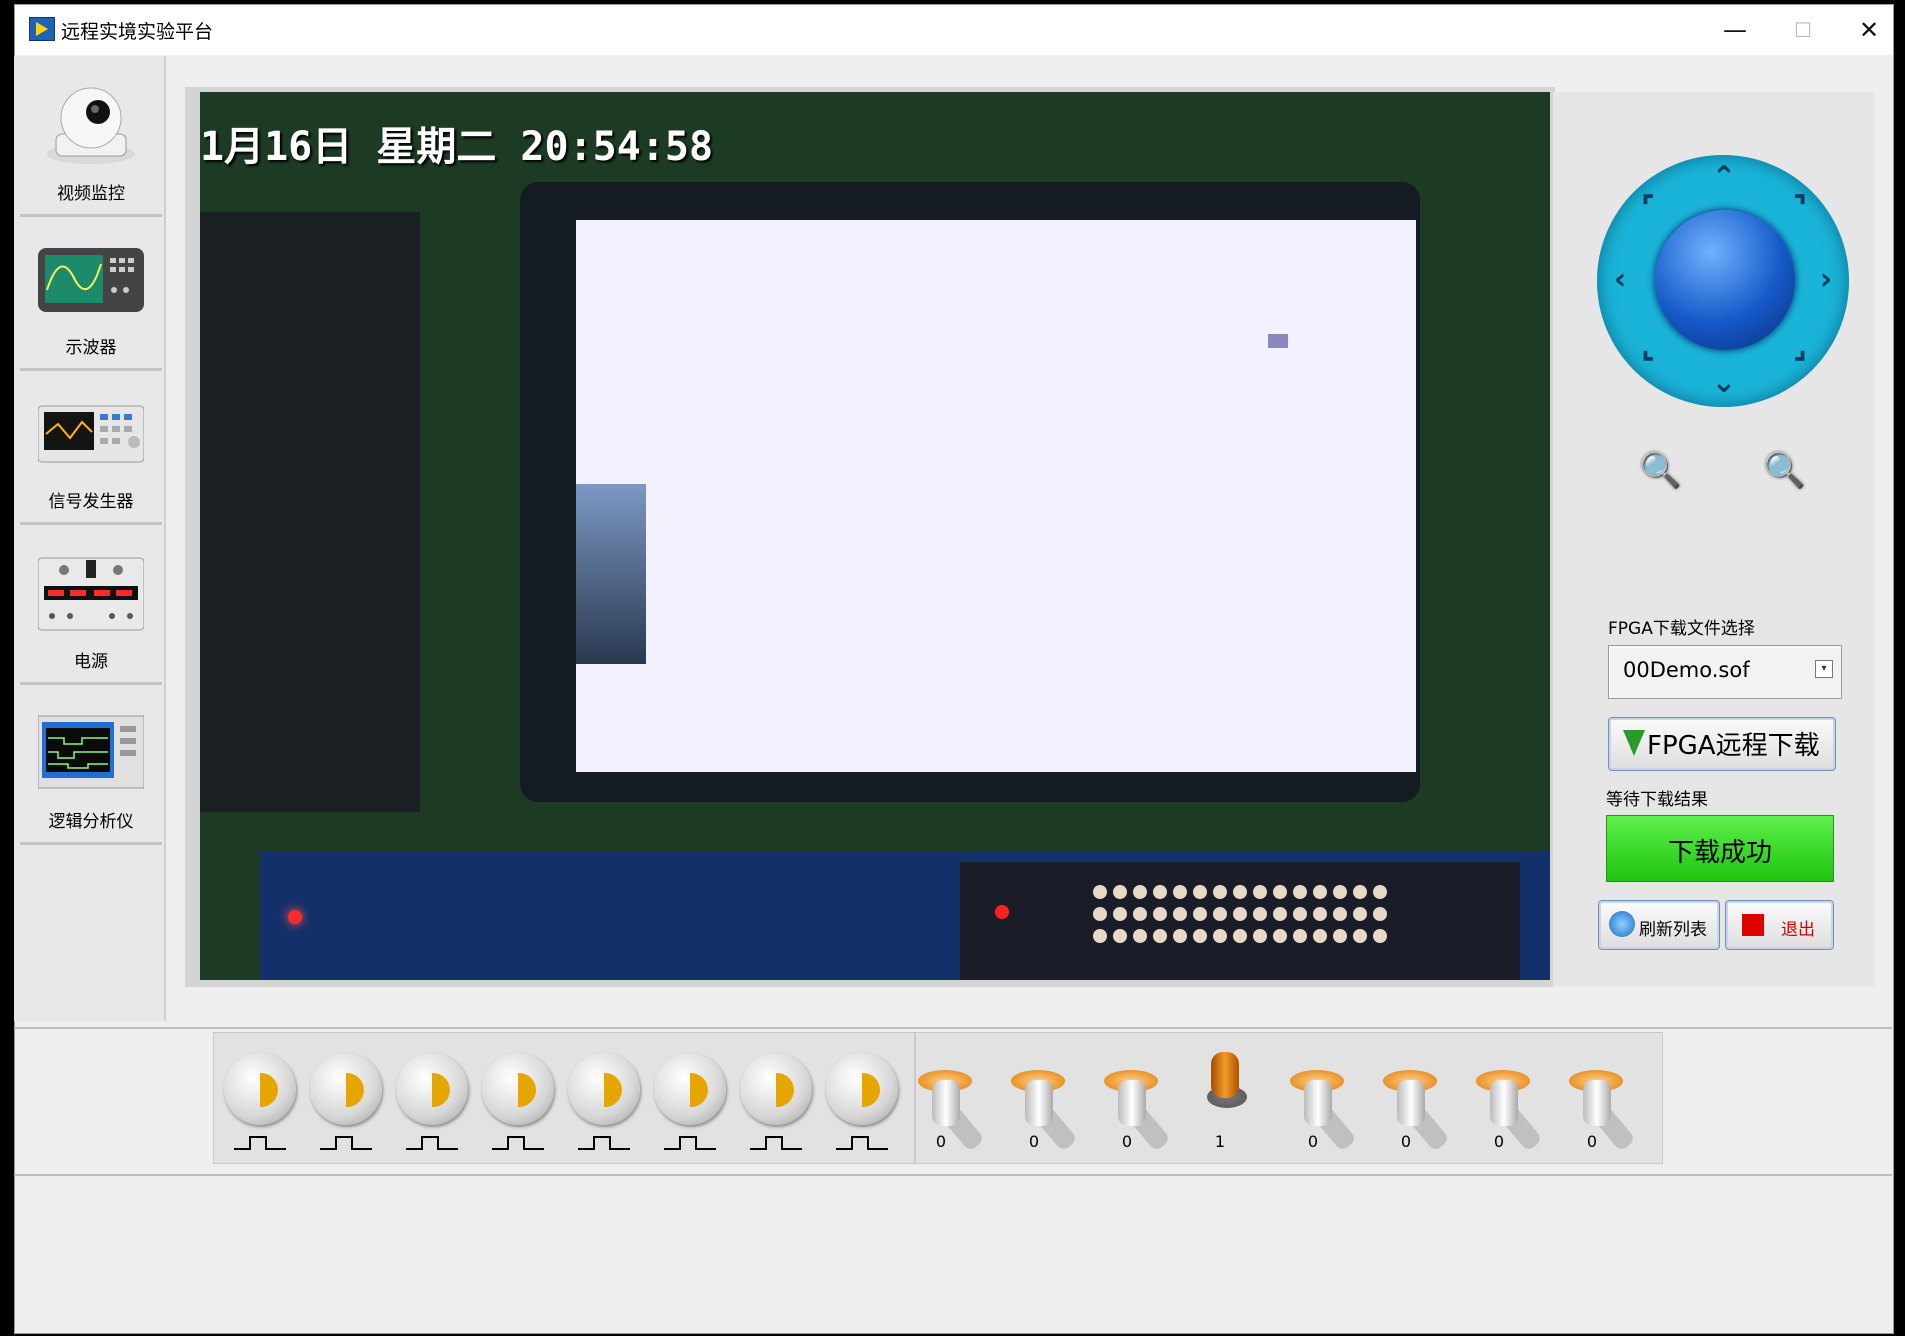  What do you see at coordinates (1661, 471) in the screenshot?
I see `zoom-out-icon: 🔍` at bounding box center [1661, 471].